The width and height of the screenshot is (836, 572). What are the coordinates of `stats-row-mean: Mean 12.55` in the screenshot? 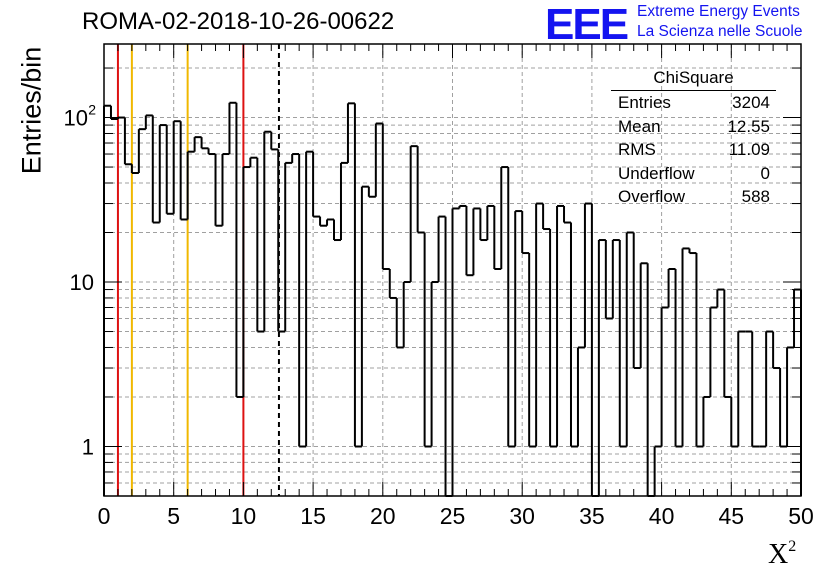 It's located at (693, 127).